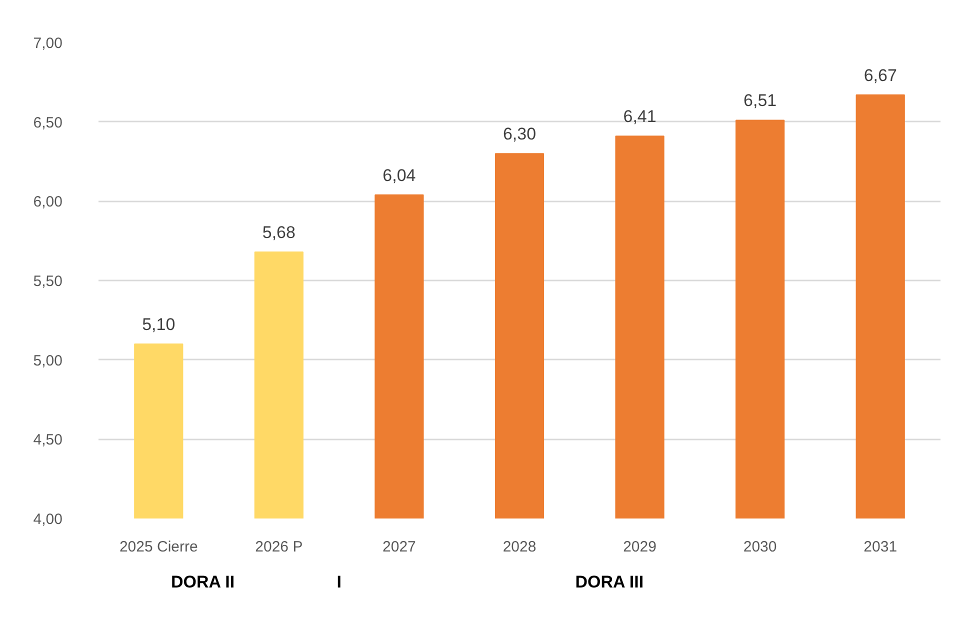  Describe the element at coordinates (519, 134) in the screenshot. I see `data-label: 6,30` at that location.